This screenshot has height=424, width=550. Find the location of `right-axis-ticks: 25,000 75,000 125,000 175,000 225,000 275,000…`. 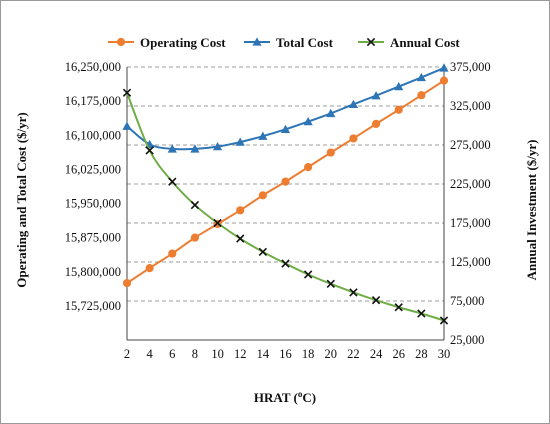

right-axis-ticks: 25,000 75,000 125,000 175,000 225,000 275,000… is located at coordinates (470, 203).